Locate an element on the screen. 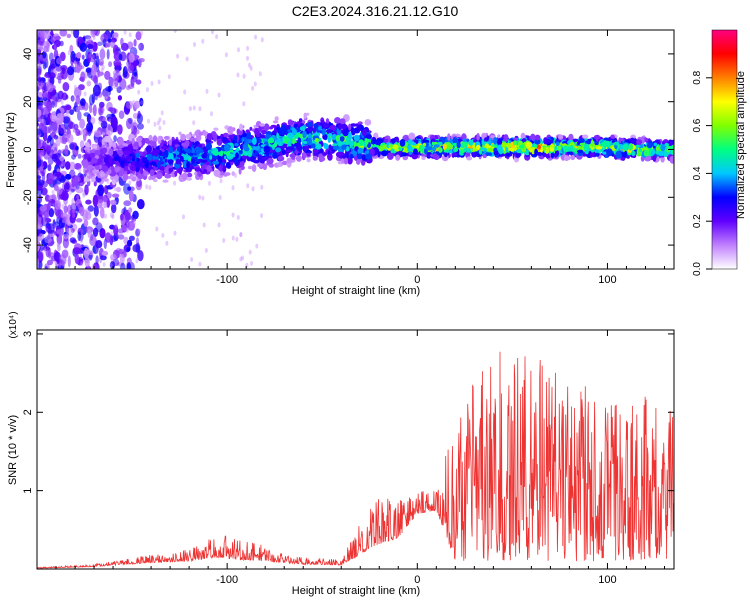 The height and width of the screenshot is (600, 750). colorbar-tick-label: 0.2 is located at coordinates (697, 221).